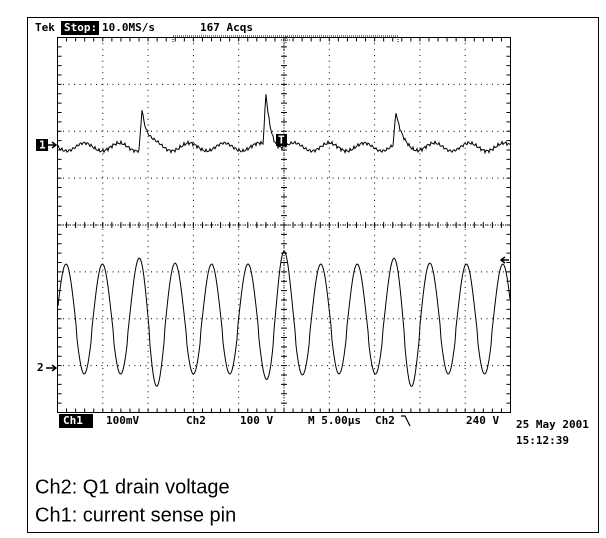  What do you see at coordinates (542, 440) in the screenshot?
I see `time: 15:12:39` at bounding box center [542, 440].